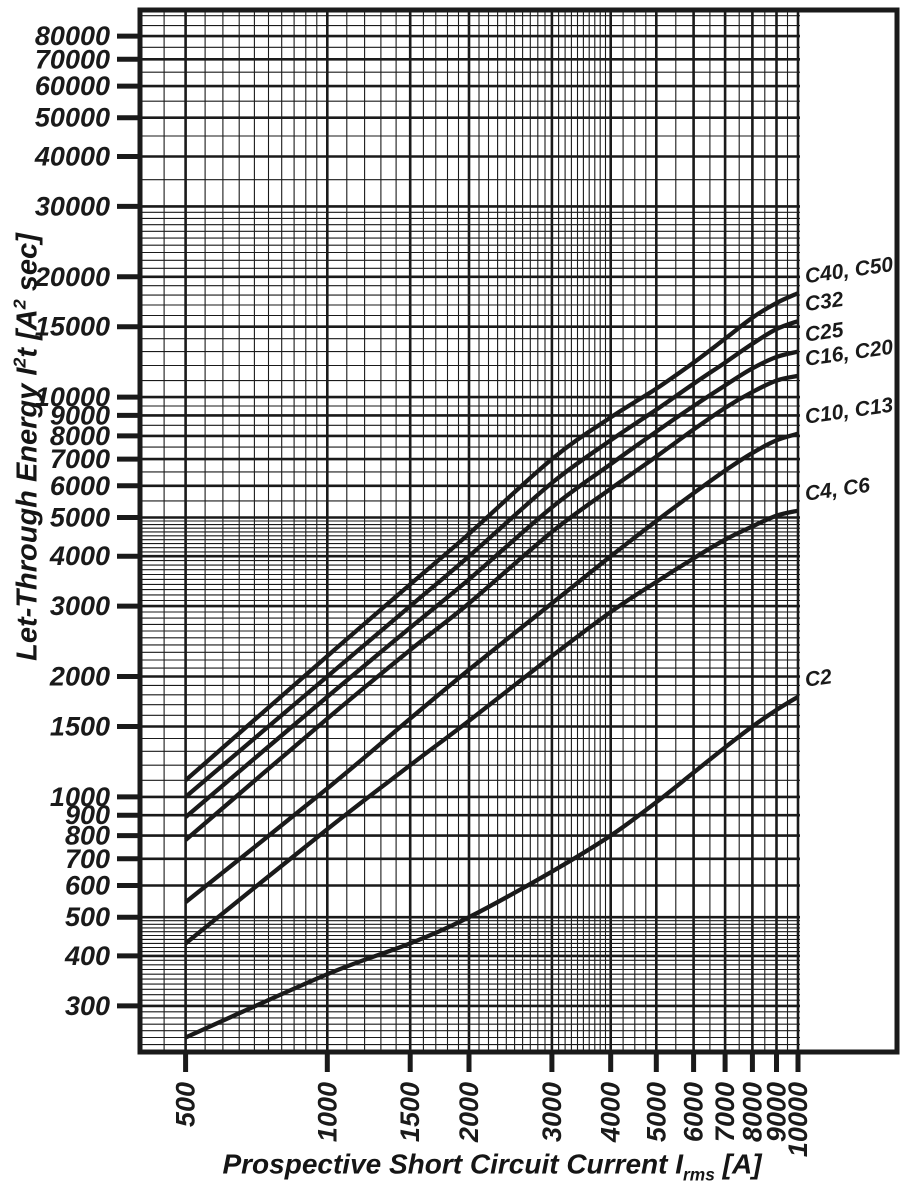  What do you see at coordinates (87, 917) in the screenshot?
I see `y-tick-label: 500` at bounding box center [87, 917].